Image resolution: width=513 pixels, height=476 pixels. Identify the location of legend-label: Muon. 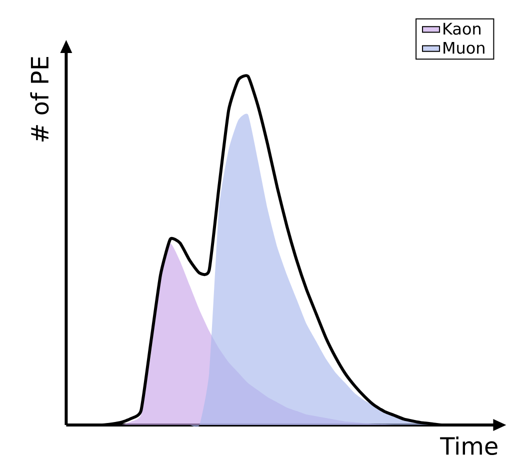
(464, 48).